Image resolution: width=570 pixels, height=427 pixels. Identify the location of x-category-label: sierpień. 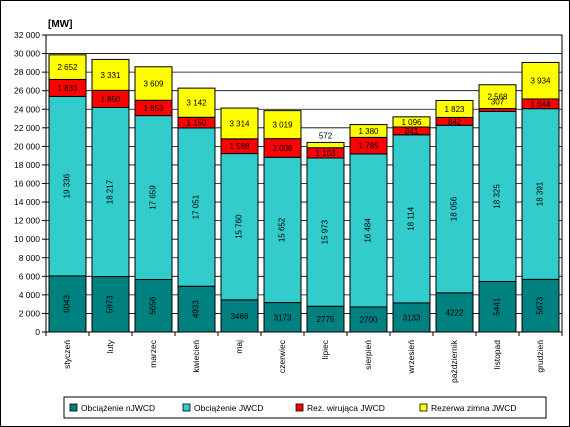
(368, 355).